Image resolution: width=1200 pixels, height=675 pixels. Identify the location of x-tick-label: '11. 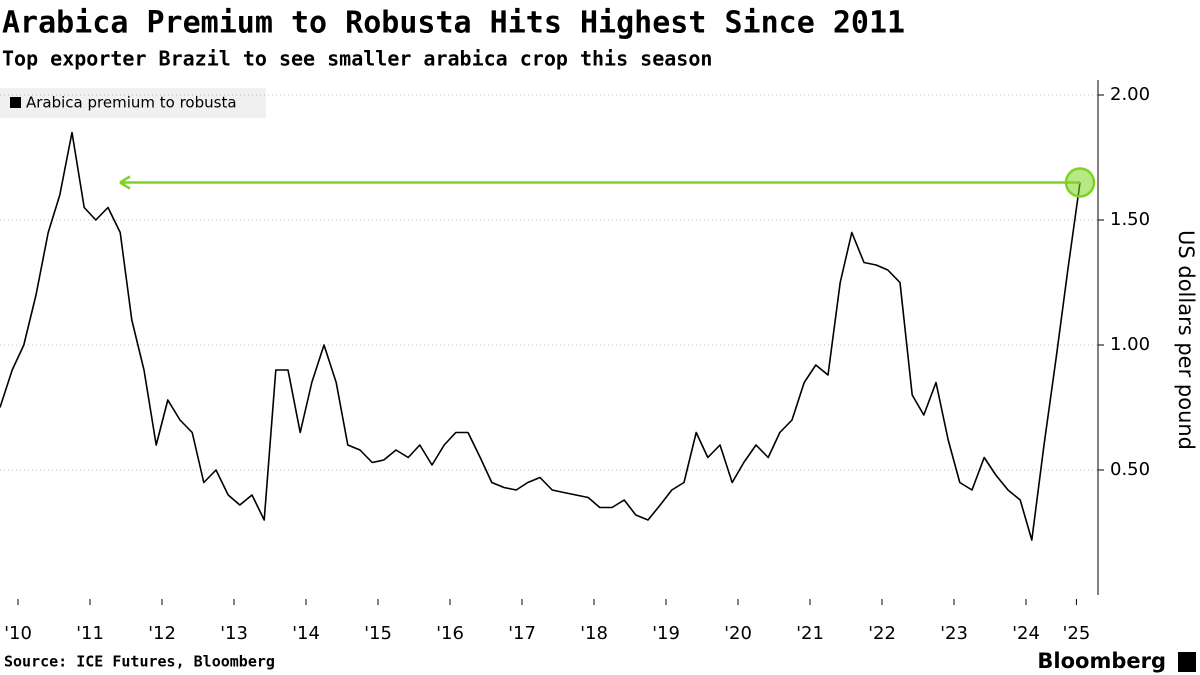
(90, 633).